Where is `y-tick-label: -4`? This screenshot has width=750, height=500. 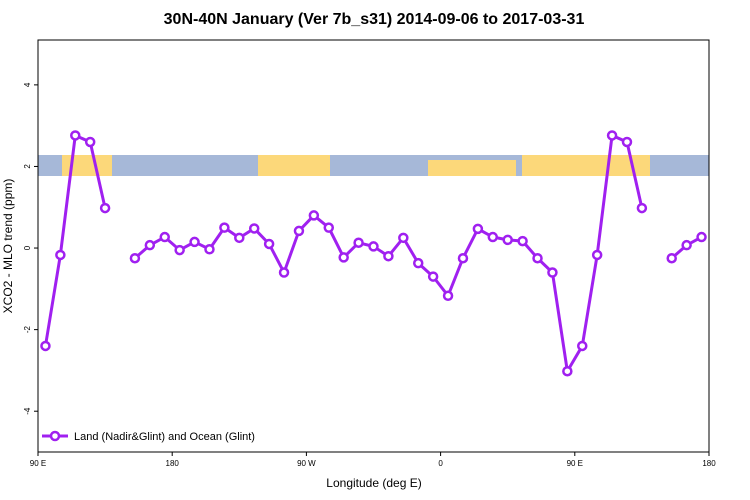
y-tick-label: -4 is located at coordinates (27, 411).